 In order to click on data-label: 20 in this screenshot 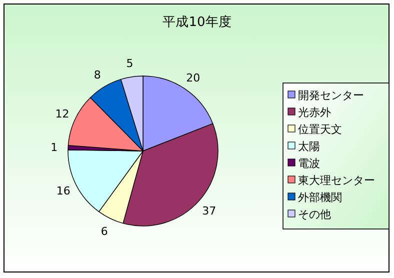, I will do `click(193, 77)`.